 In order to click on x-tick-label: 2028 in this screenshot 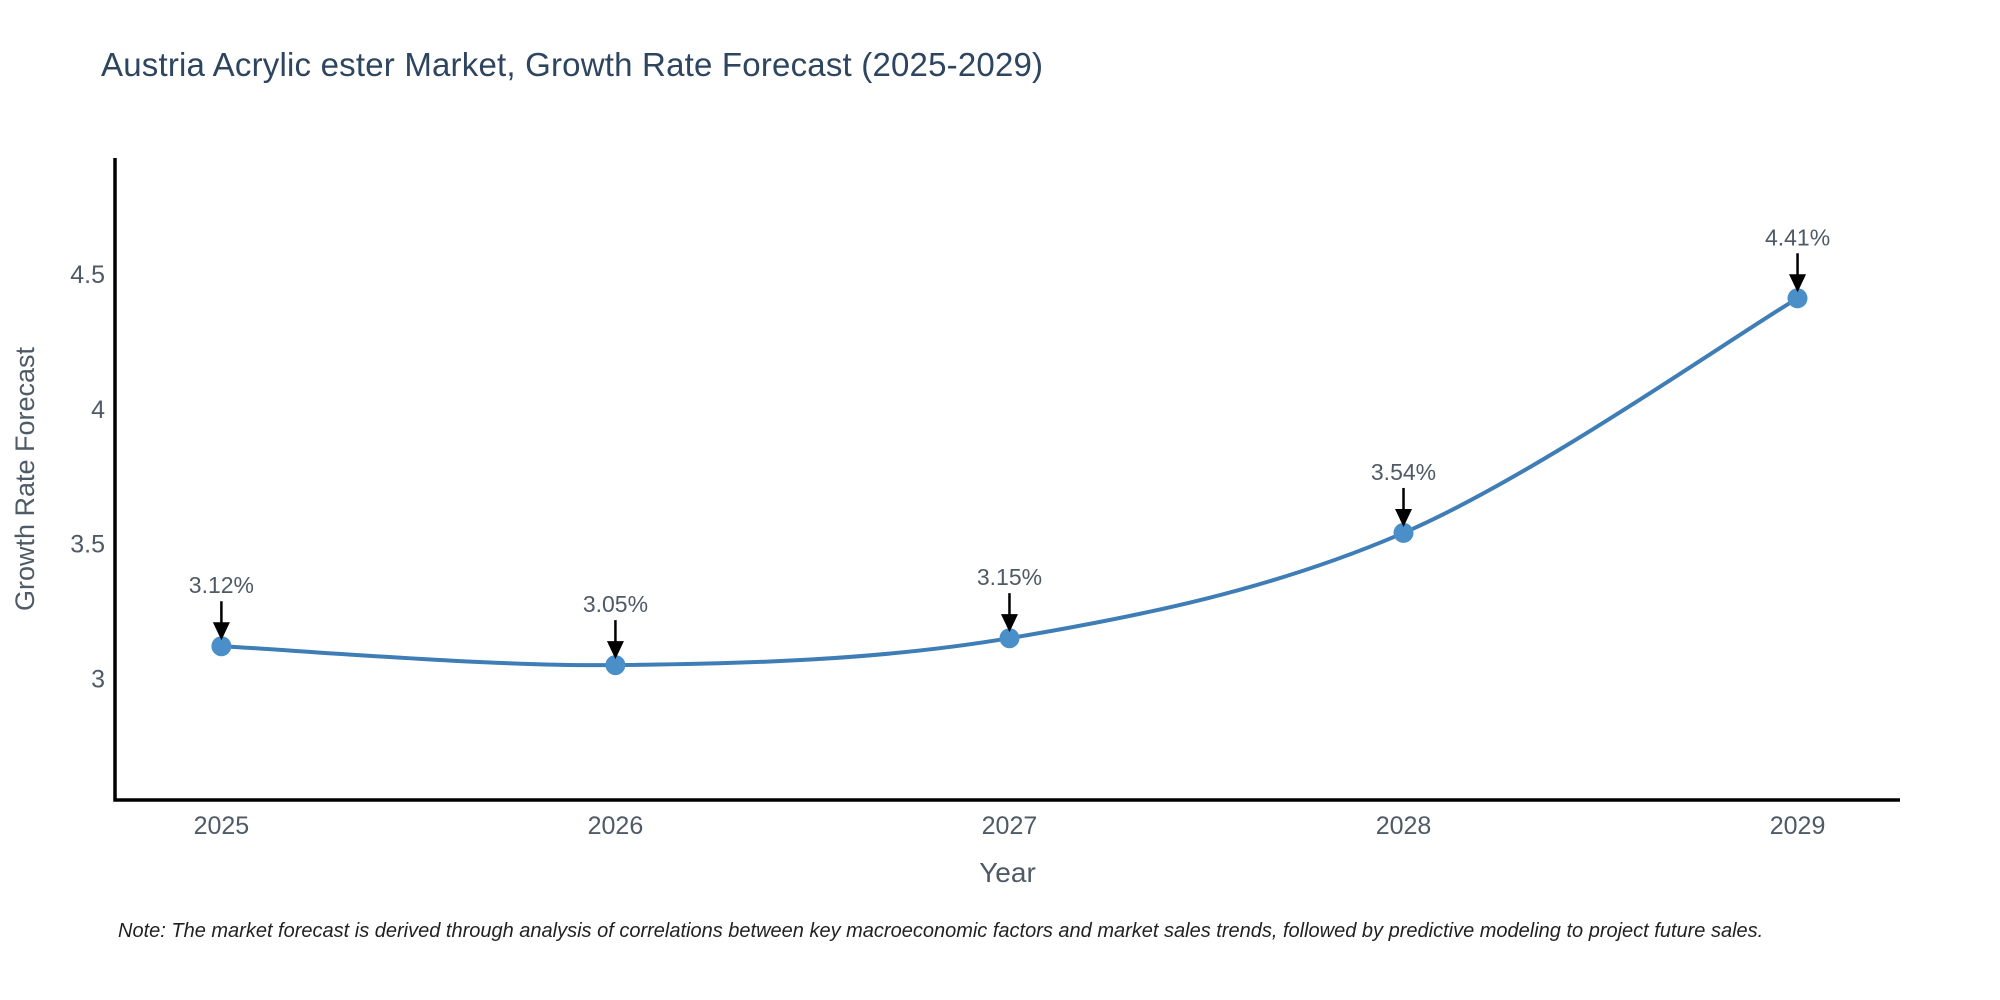, I will do `click(1404, 826)`.